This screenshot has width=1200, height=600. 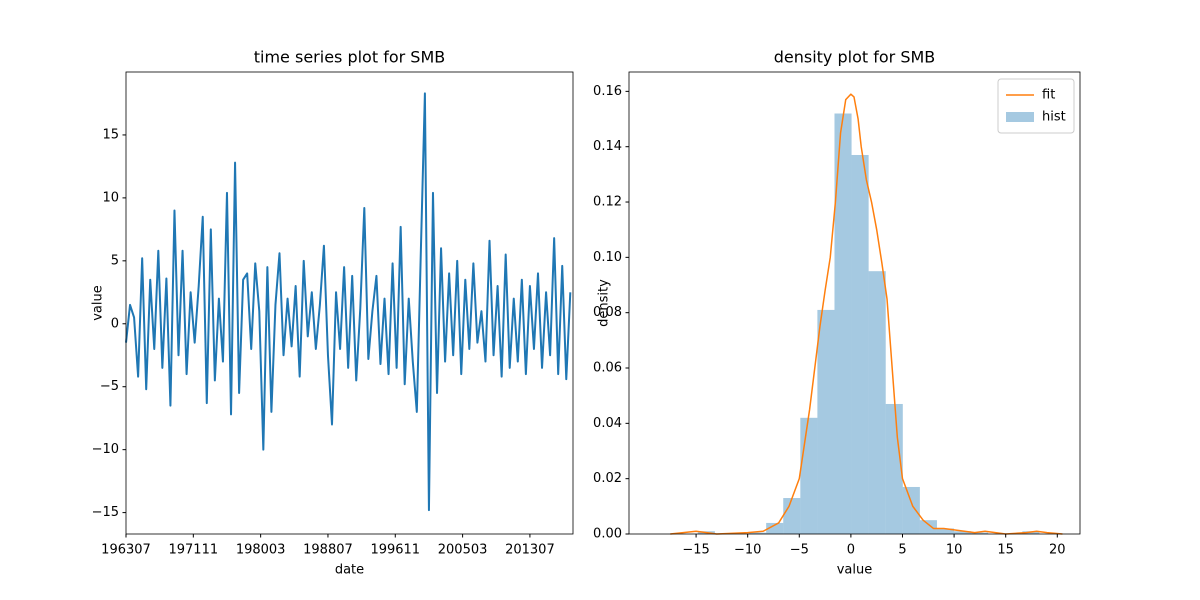 I want to click on y-tick-label: 0.02, so click(x=607, y=478).